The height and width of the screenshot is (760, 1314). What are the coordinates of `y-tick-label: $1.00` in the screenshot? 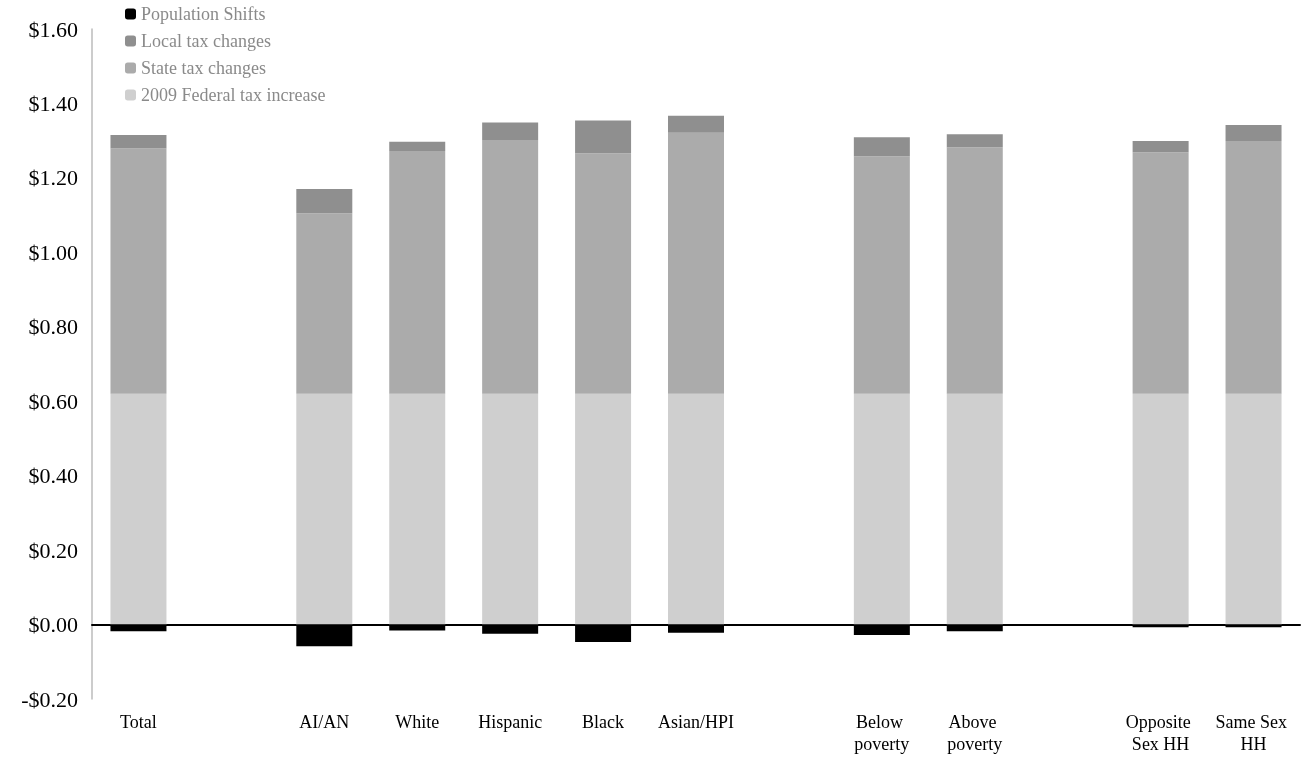 It's located at (53, 252).